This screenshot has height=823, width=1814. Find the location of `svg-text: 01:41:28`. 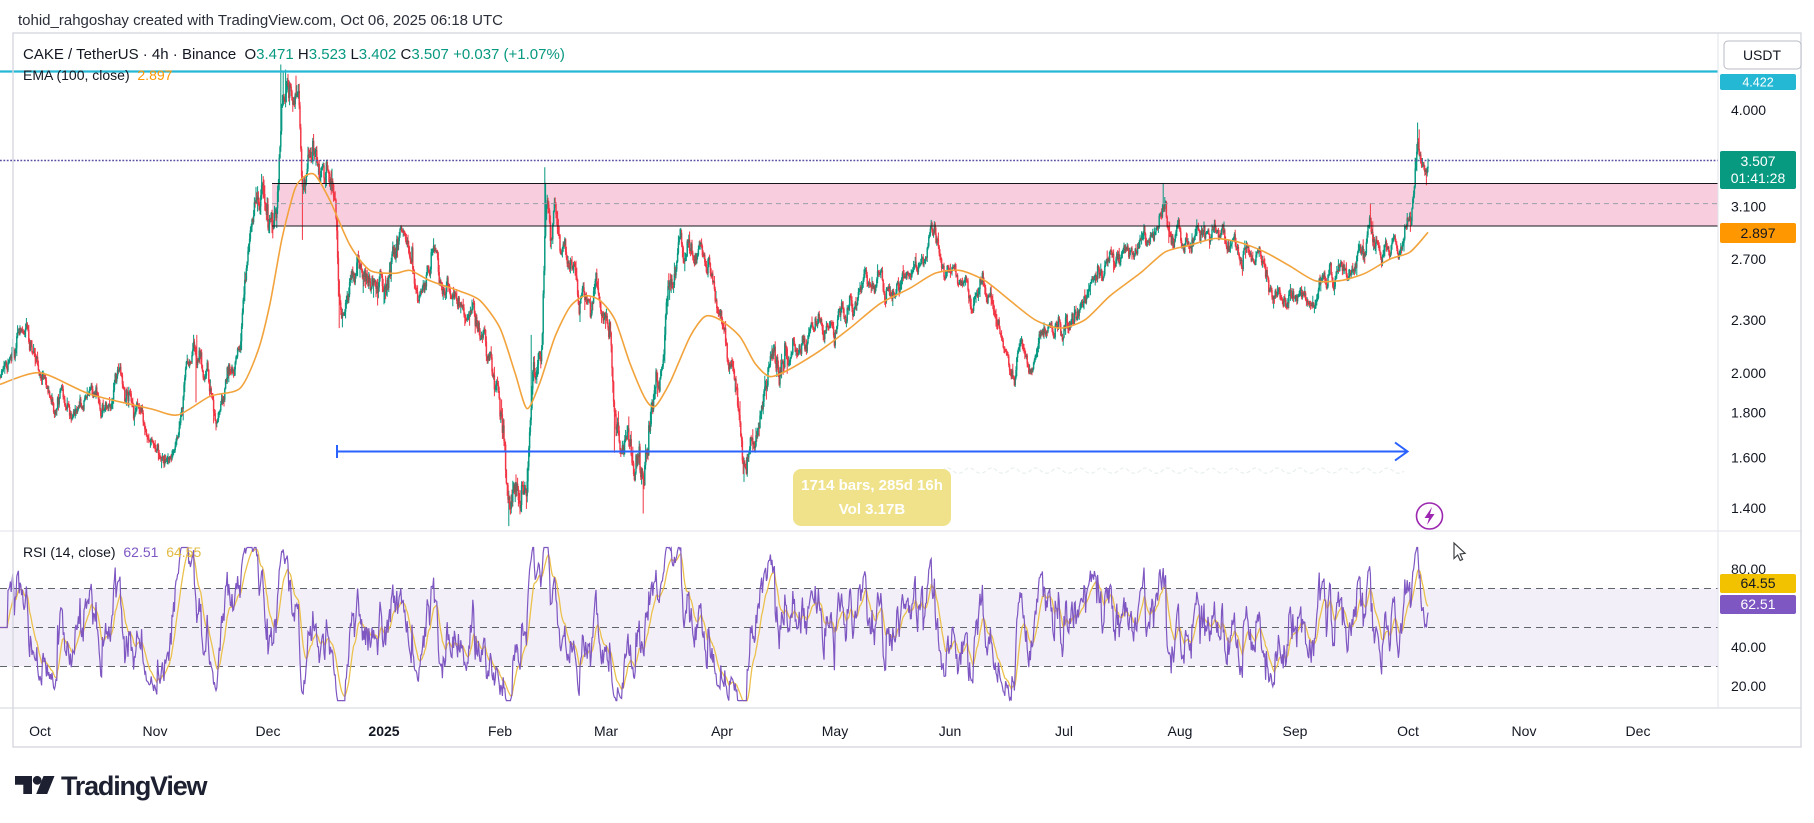

svg-text: 01:41:28 is located at coordinates (1758, 178).